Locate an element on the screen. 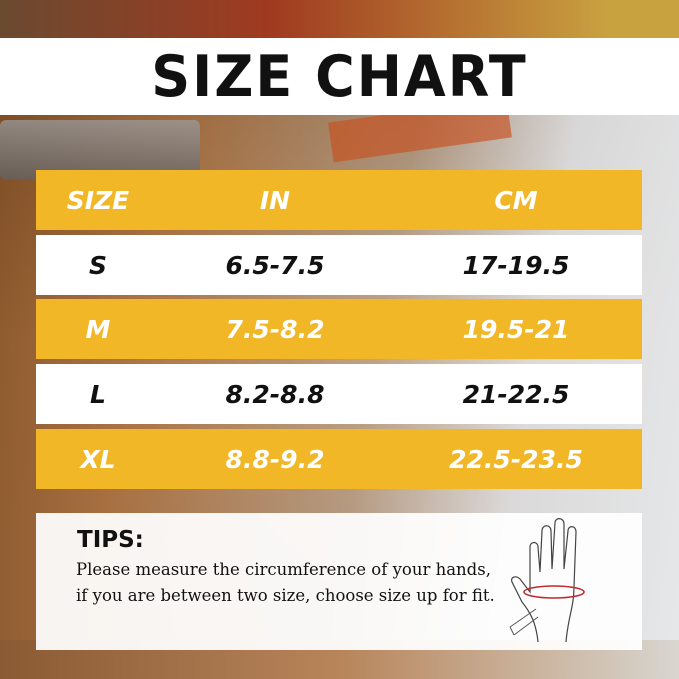  title-banner: SIZE CHART is located at coordinates (339, 76).